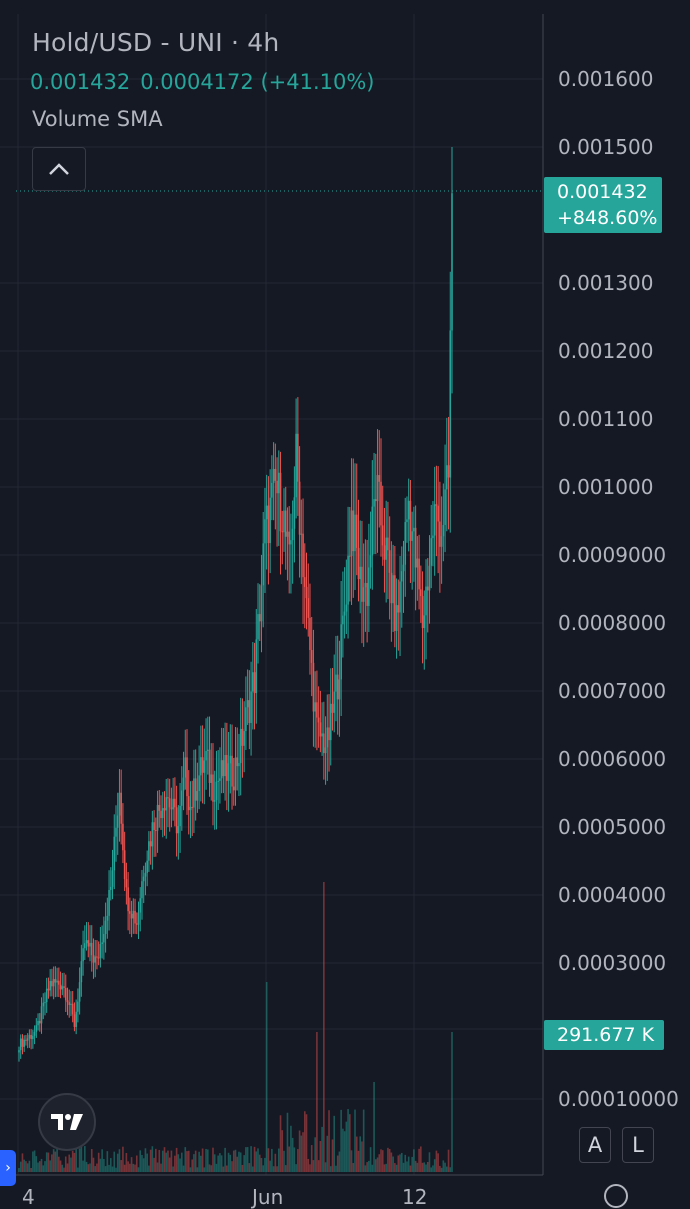  I want to click on price-axis-label: 0.001100, so click(606, 419).